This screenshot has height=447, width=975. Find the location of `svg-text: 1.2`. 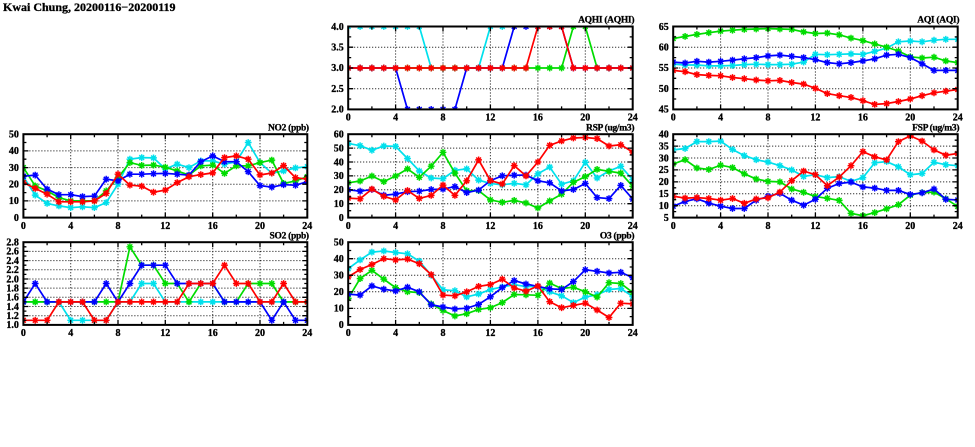

svg-text: 1.2 is located at coordinates (12, 316).